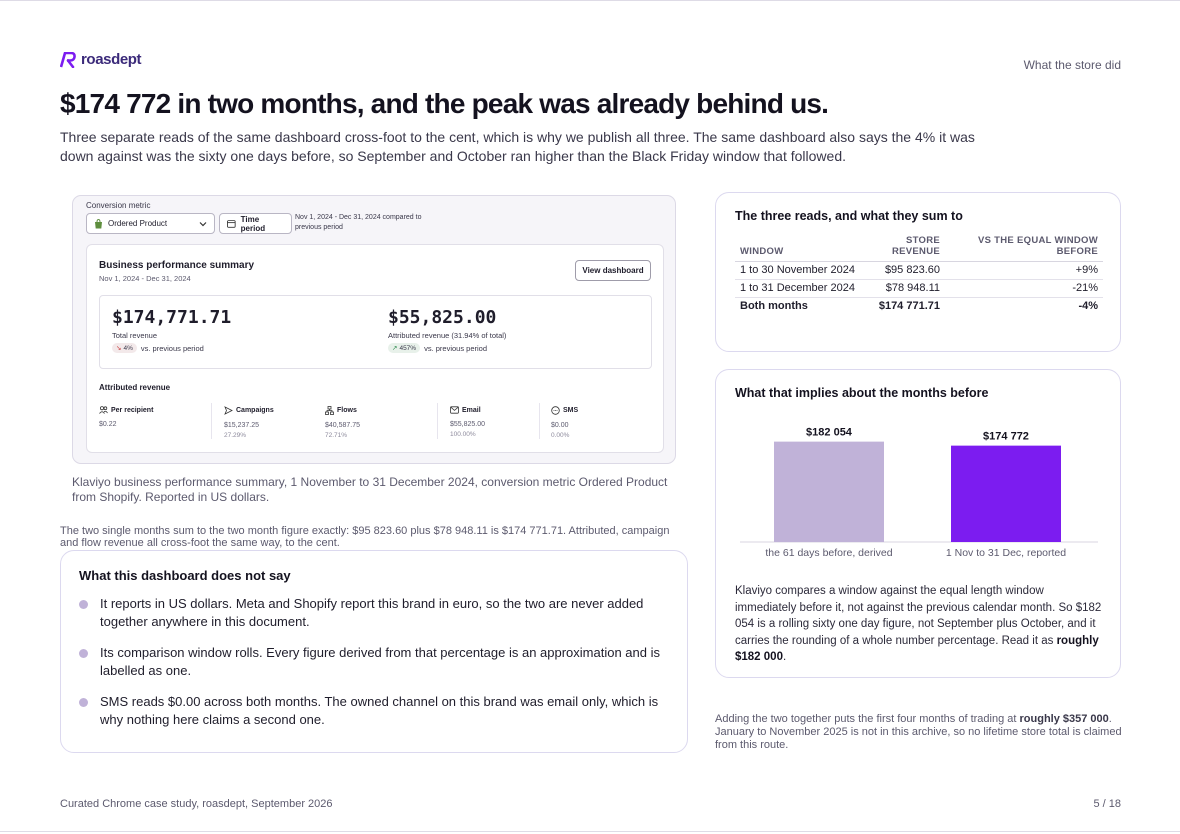  Describe the element at coordinates (1064, 719) in the screenshot. I see `four-month-bold: roughly $357 000` at that location.